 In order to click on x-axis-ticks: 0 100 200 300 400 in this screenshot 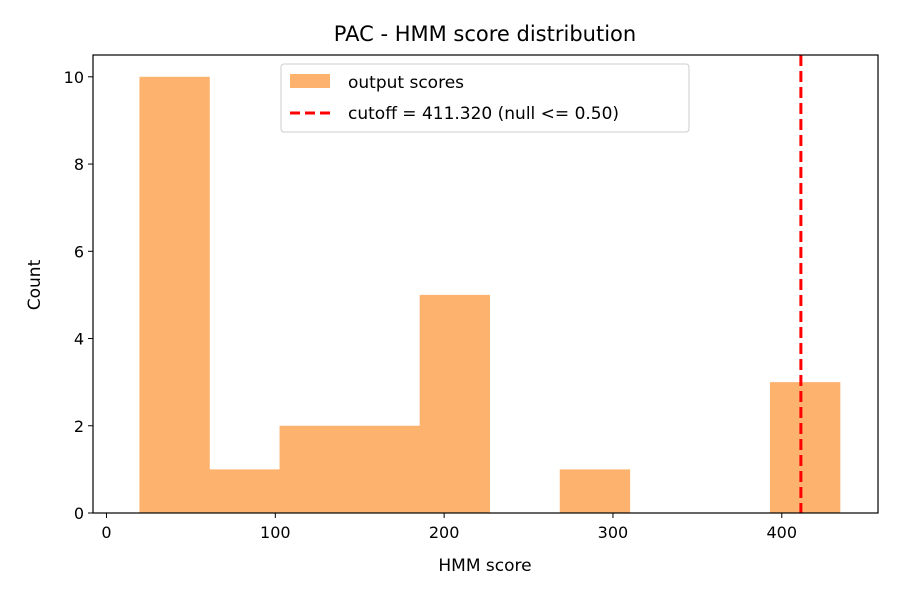, I will do `click(449, 527)`.